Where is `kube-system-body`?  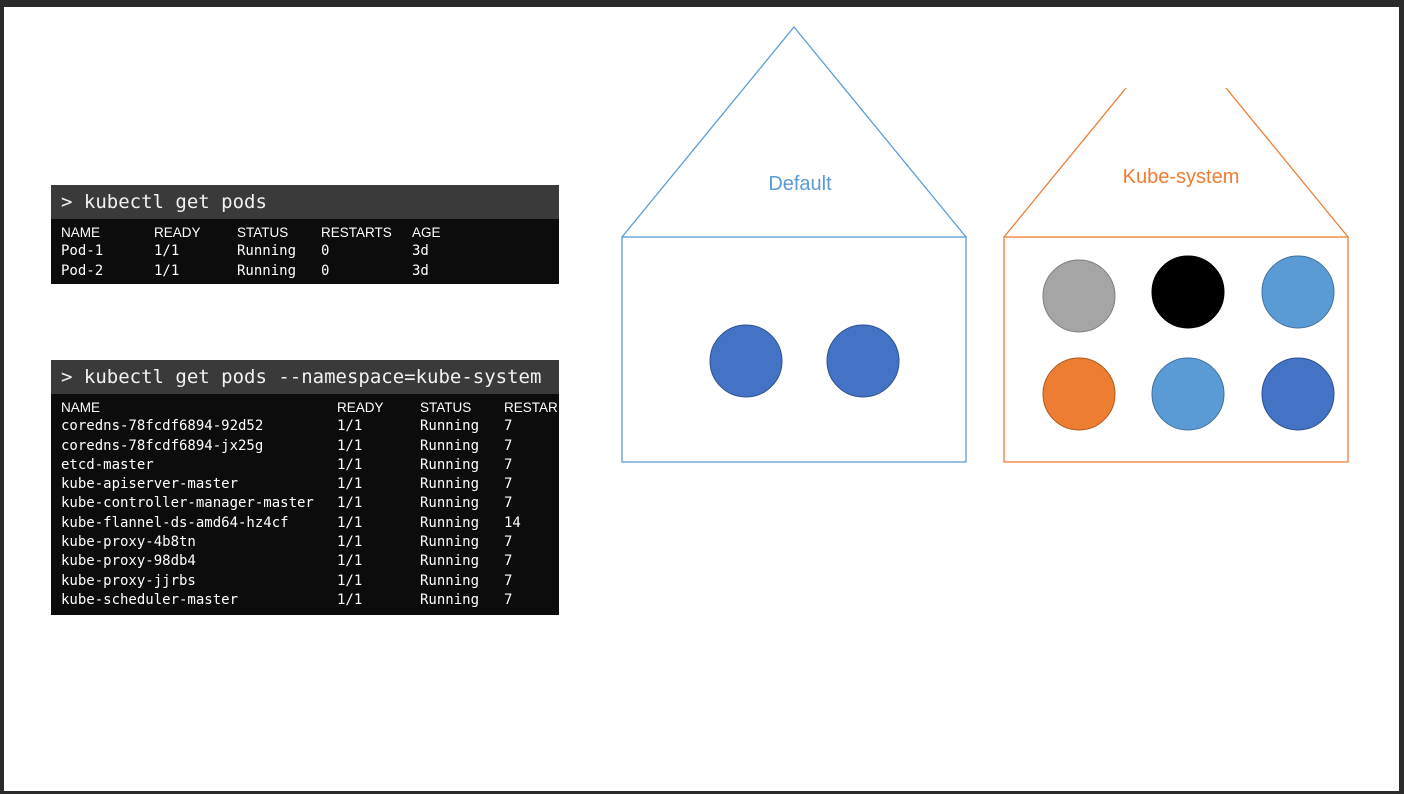 kube-system-body is located at coordinates (1176, 349).